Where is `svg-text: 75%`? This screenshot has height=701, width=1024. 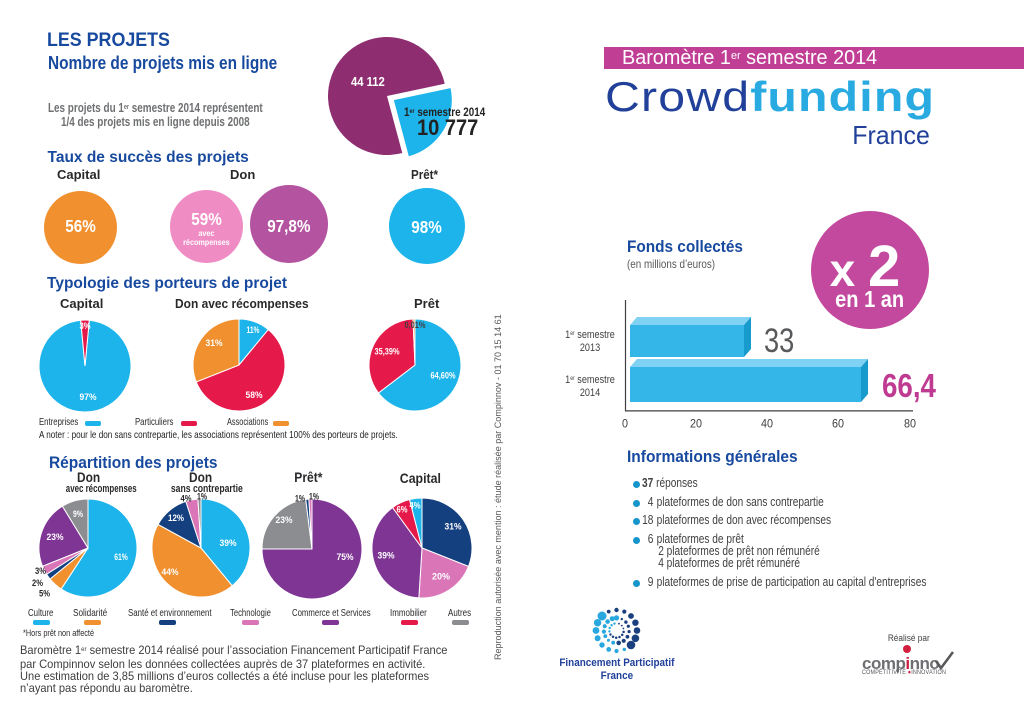 svg-text: 75% is located at coordinates (345, 557).